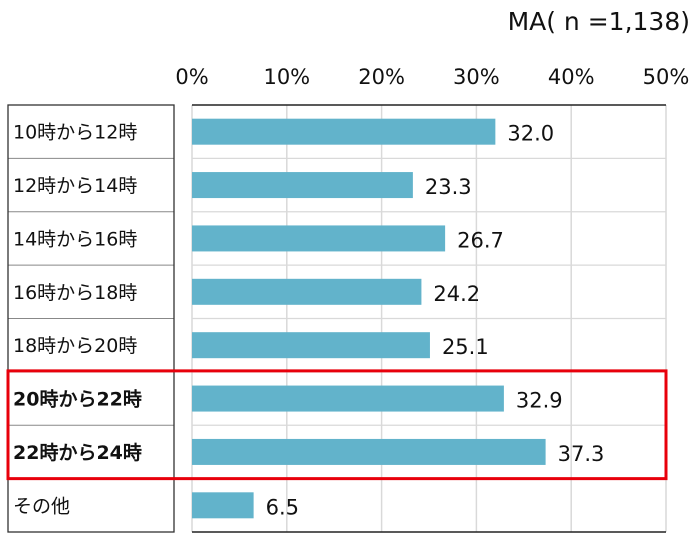 The height and width of the screenshot is (541, 700). What do you see at coordinates (465, 347) in the screenshot?
I see `value-label: 25.1` at bounding box center [465, 347].